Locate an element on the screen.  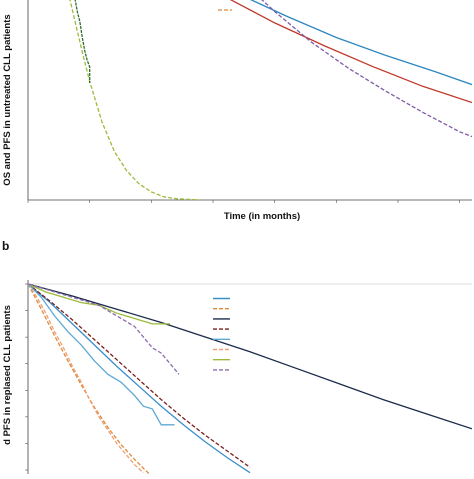
axis-title-y-panel-a: OS and PFS in untreated CLL patients is located at coordinates (7, 99).